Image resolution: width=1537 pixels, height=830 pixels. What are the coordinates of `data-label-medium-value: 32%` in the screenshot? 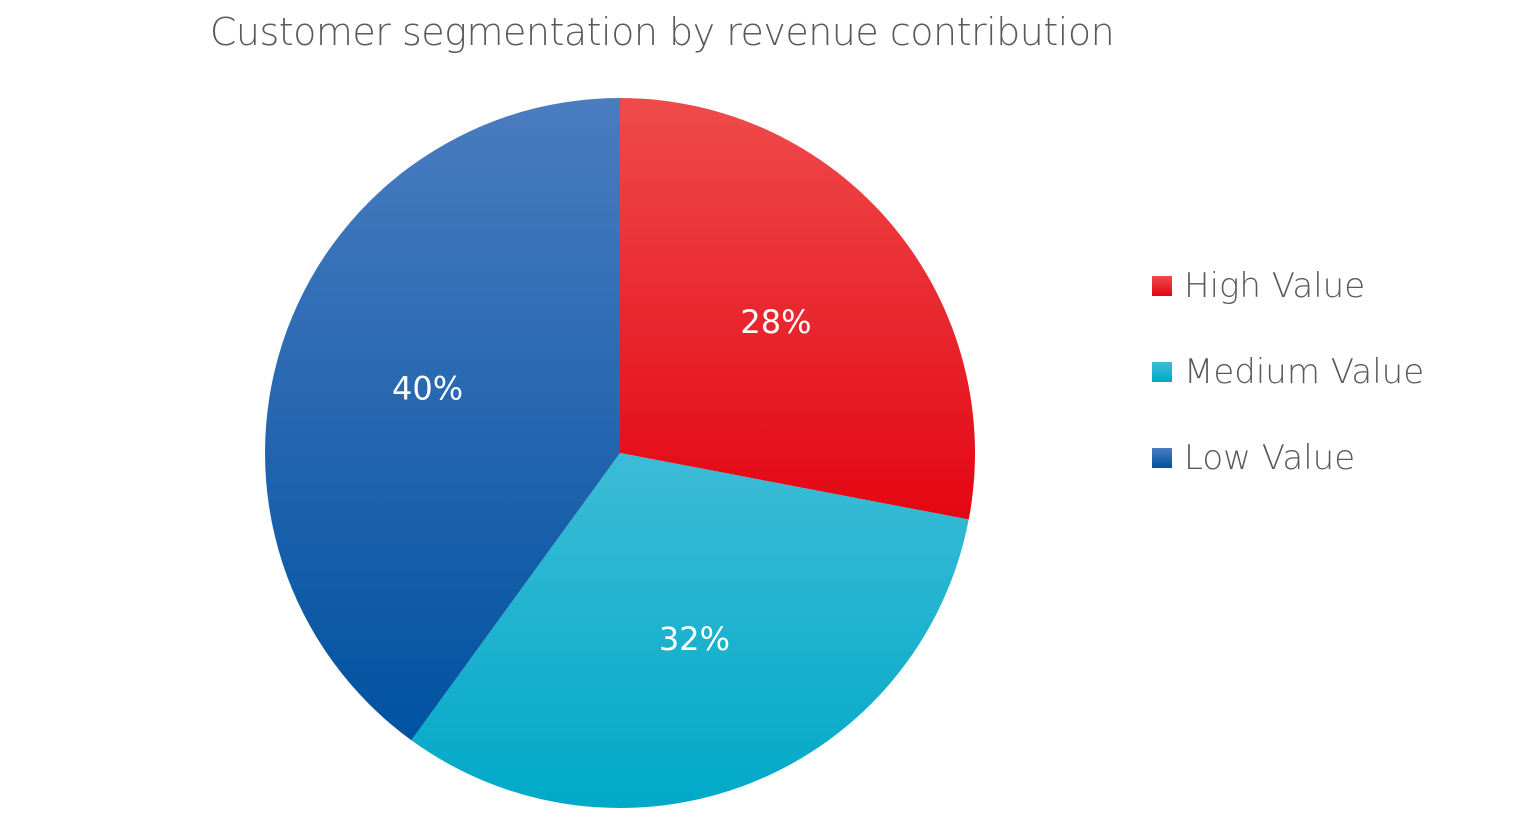 It's located at (694, 639).